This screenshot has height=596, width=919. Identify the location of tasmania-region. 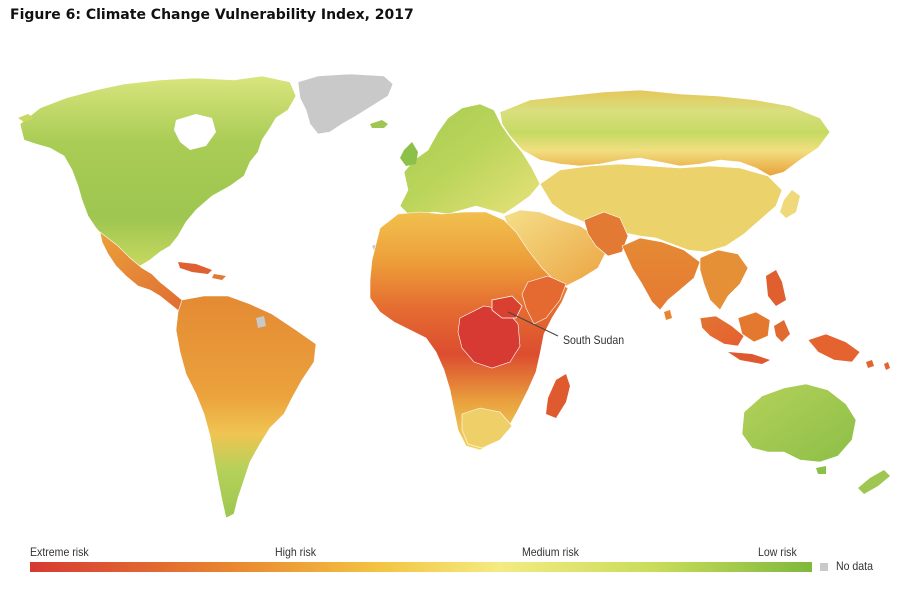
(821, 470).